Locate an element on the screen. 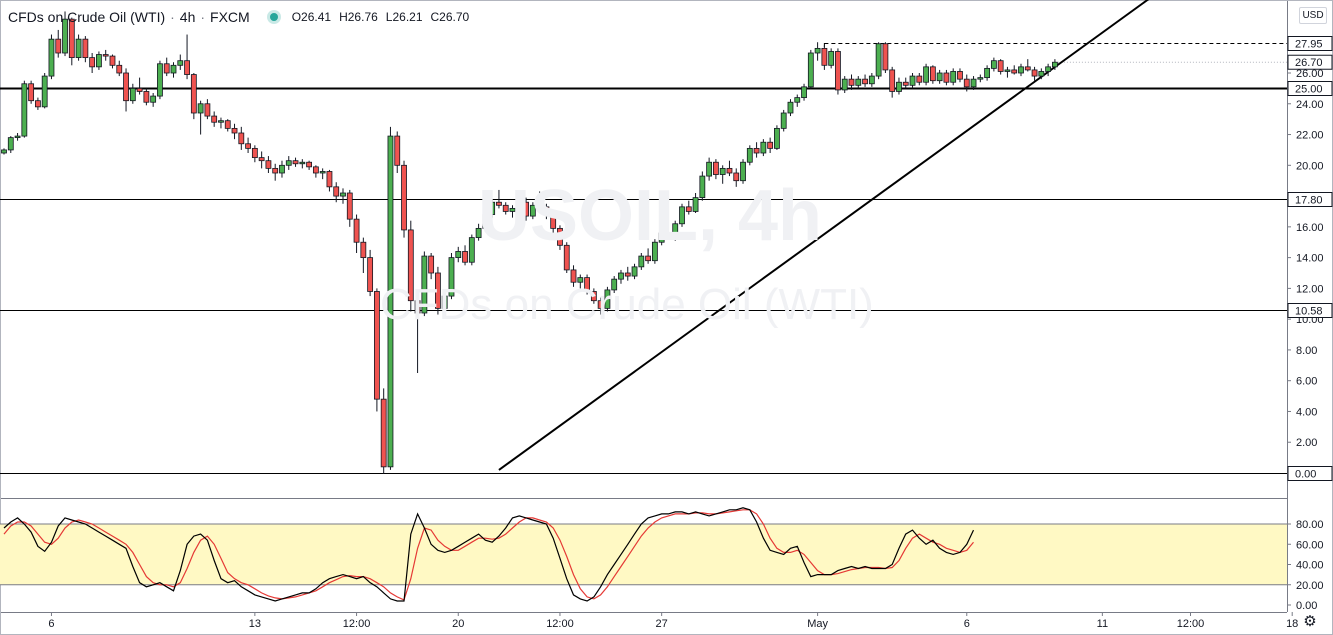  market-status-icon is located at coordinates (273, 17).